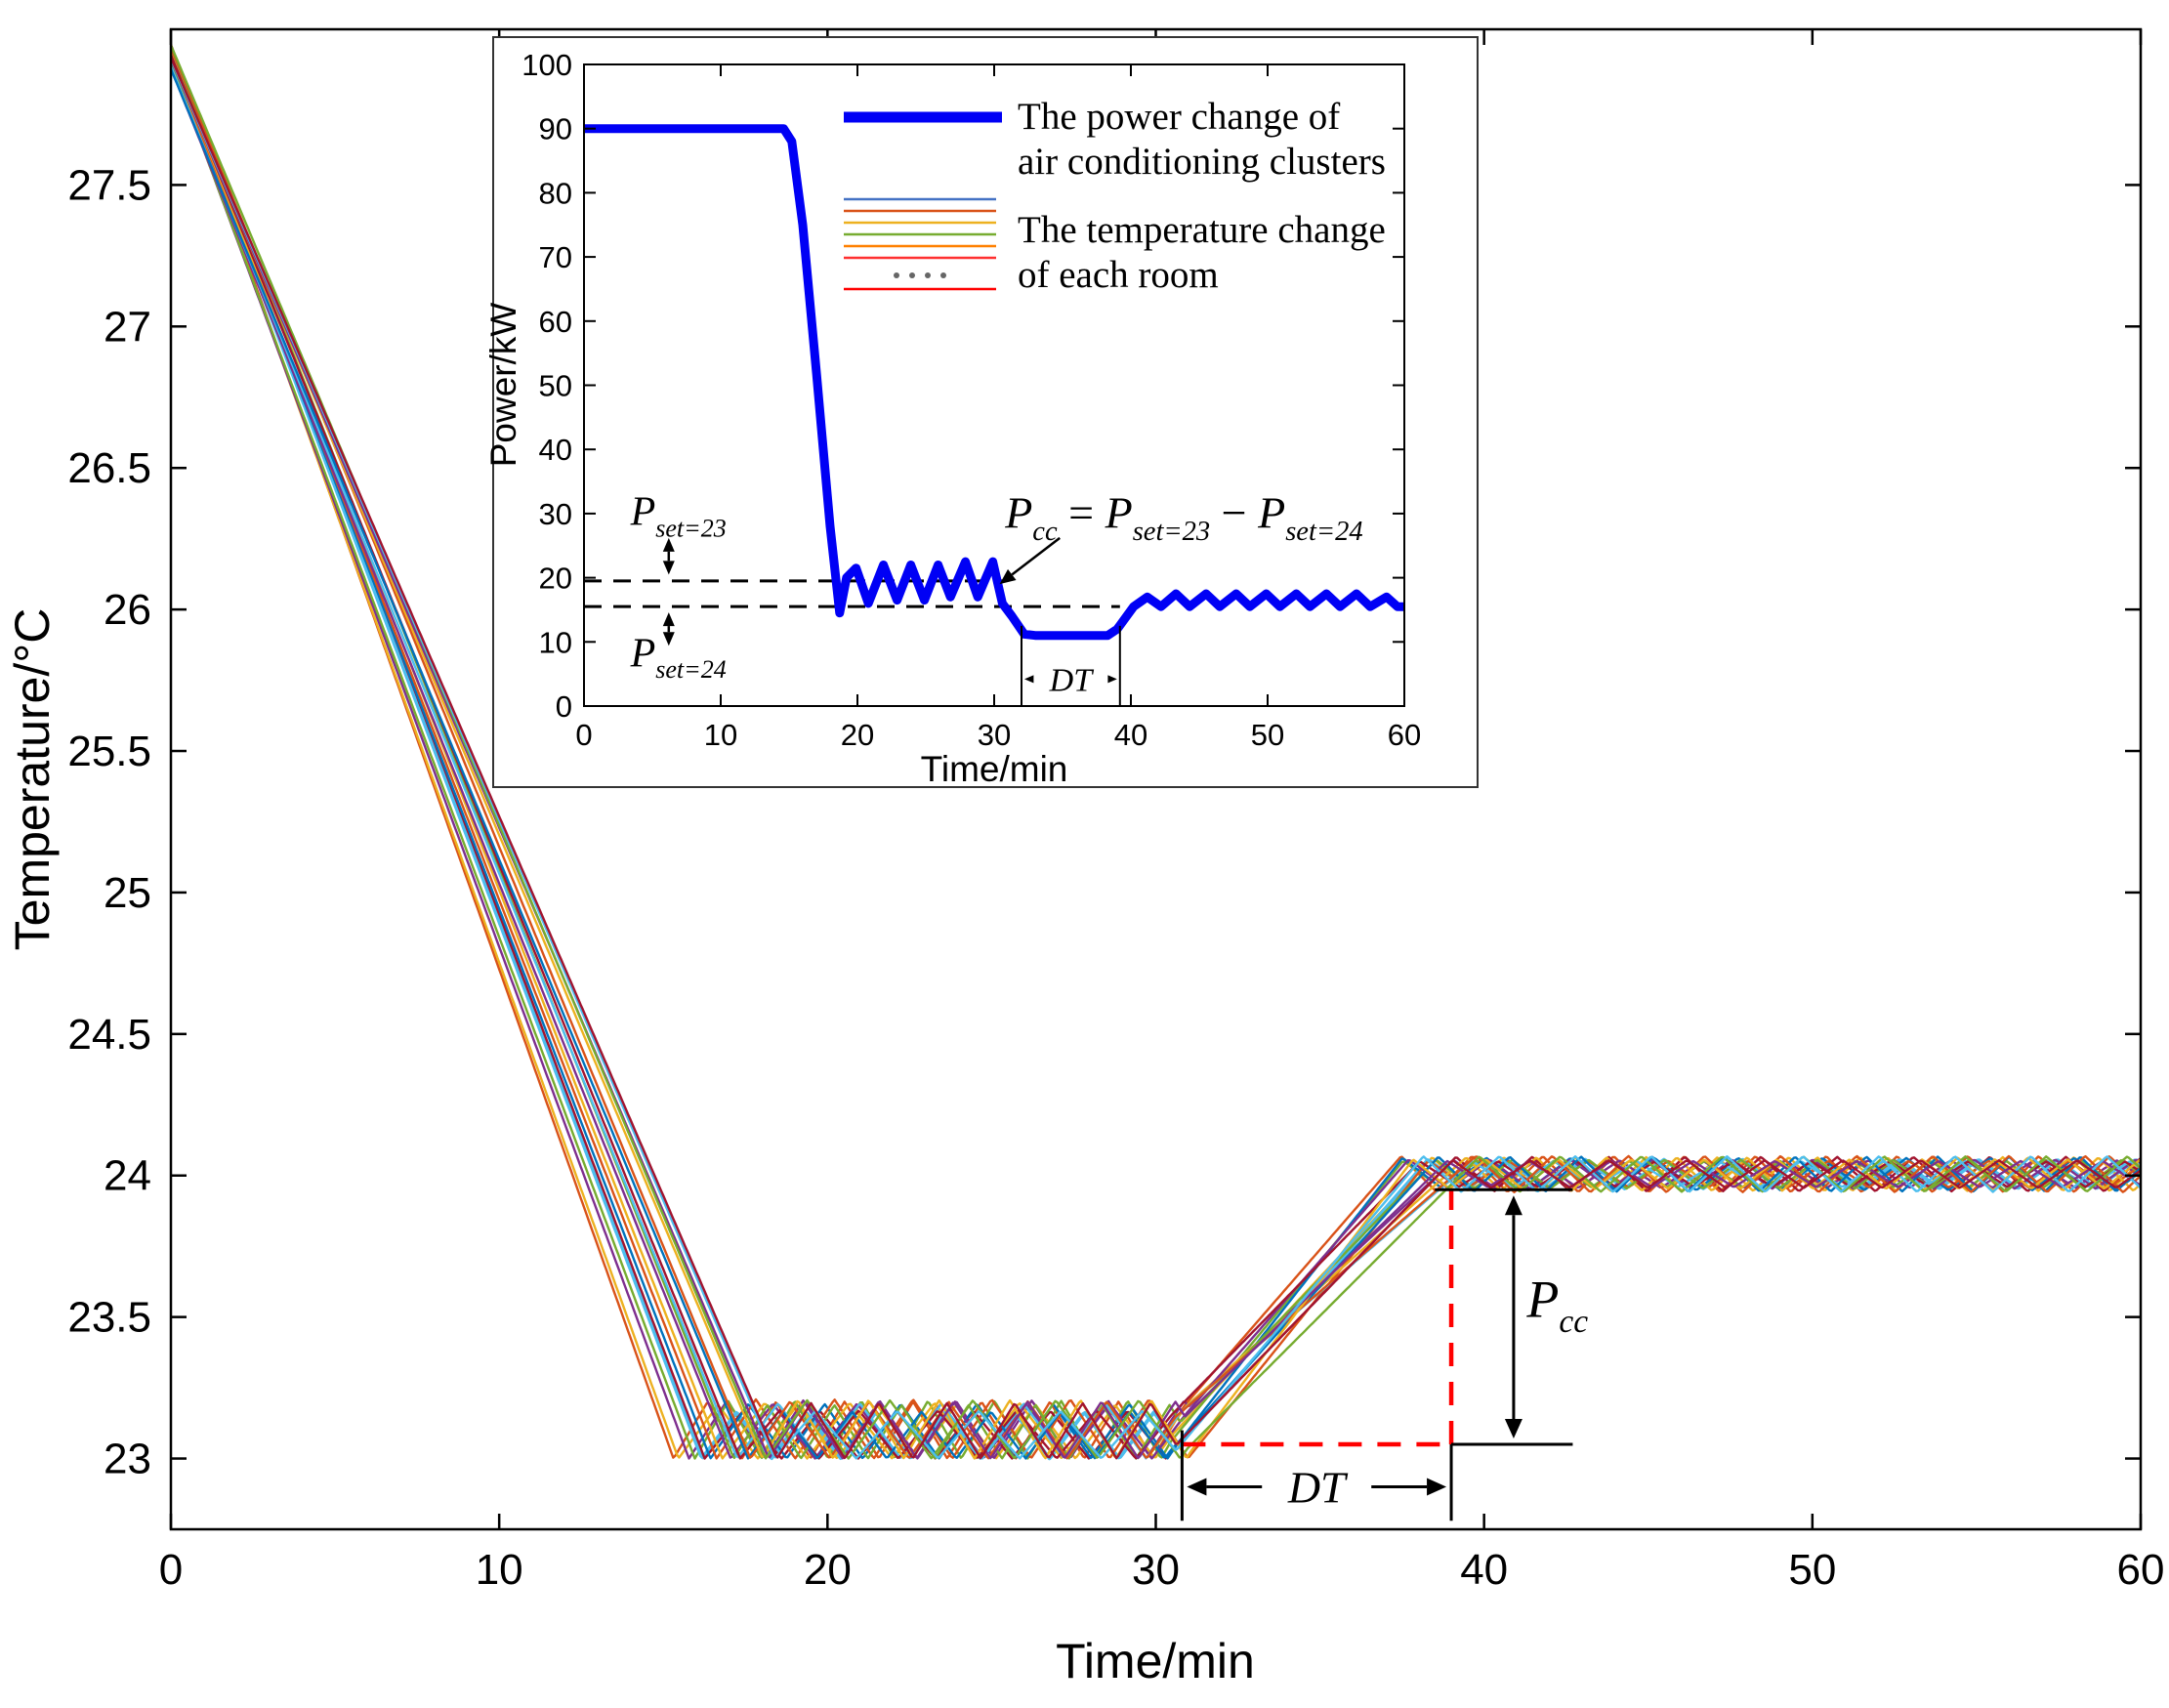  I want to click on formula-part: set=24, so click(1323, 532).